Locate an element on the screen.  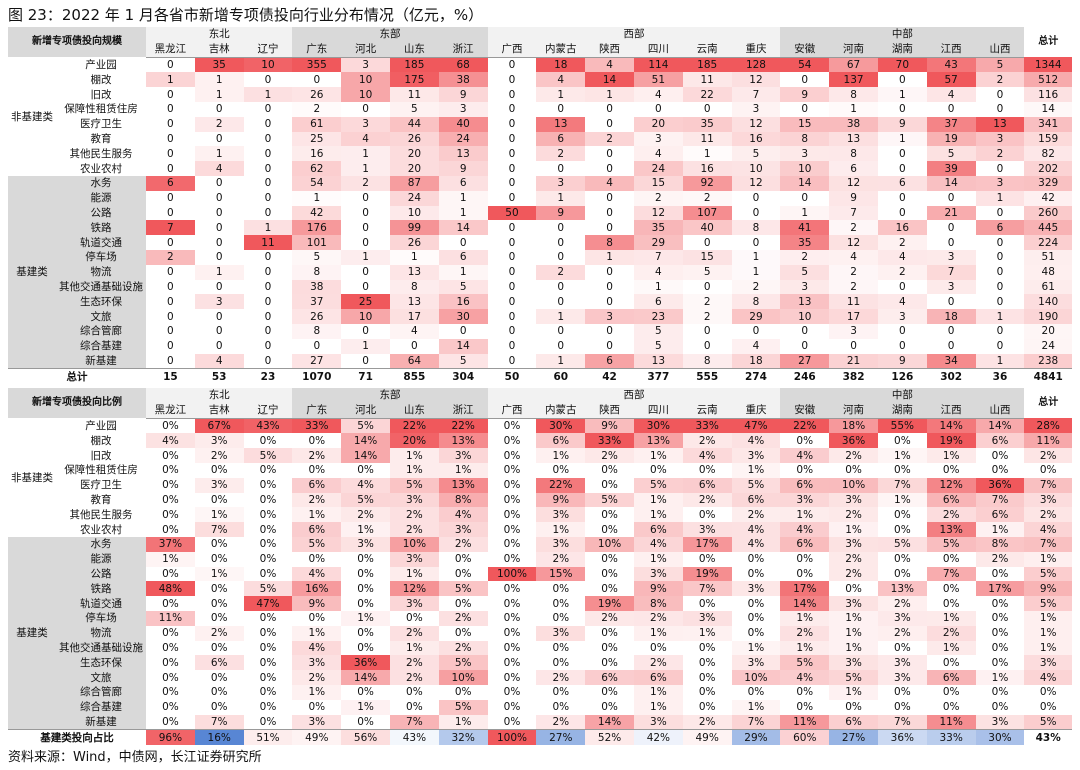
row-label: 综合管廊 is located at coordinates (101, 331).